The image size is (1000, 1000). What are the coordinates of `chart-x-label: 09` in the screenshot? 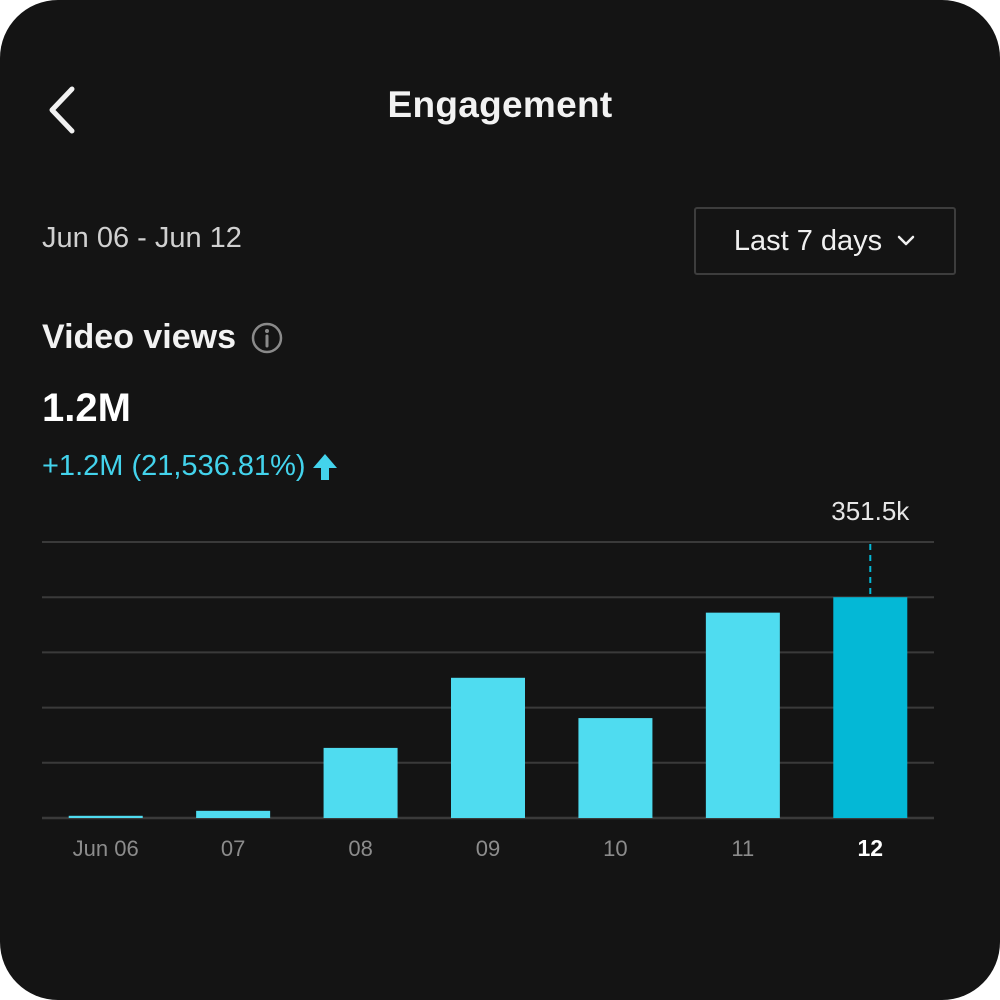 It's located at (488, 848).